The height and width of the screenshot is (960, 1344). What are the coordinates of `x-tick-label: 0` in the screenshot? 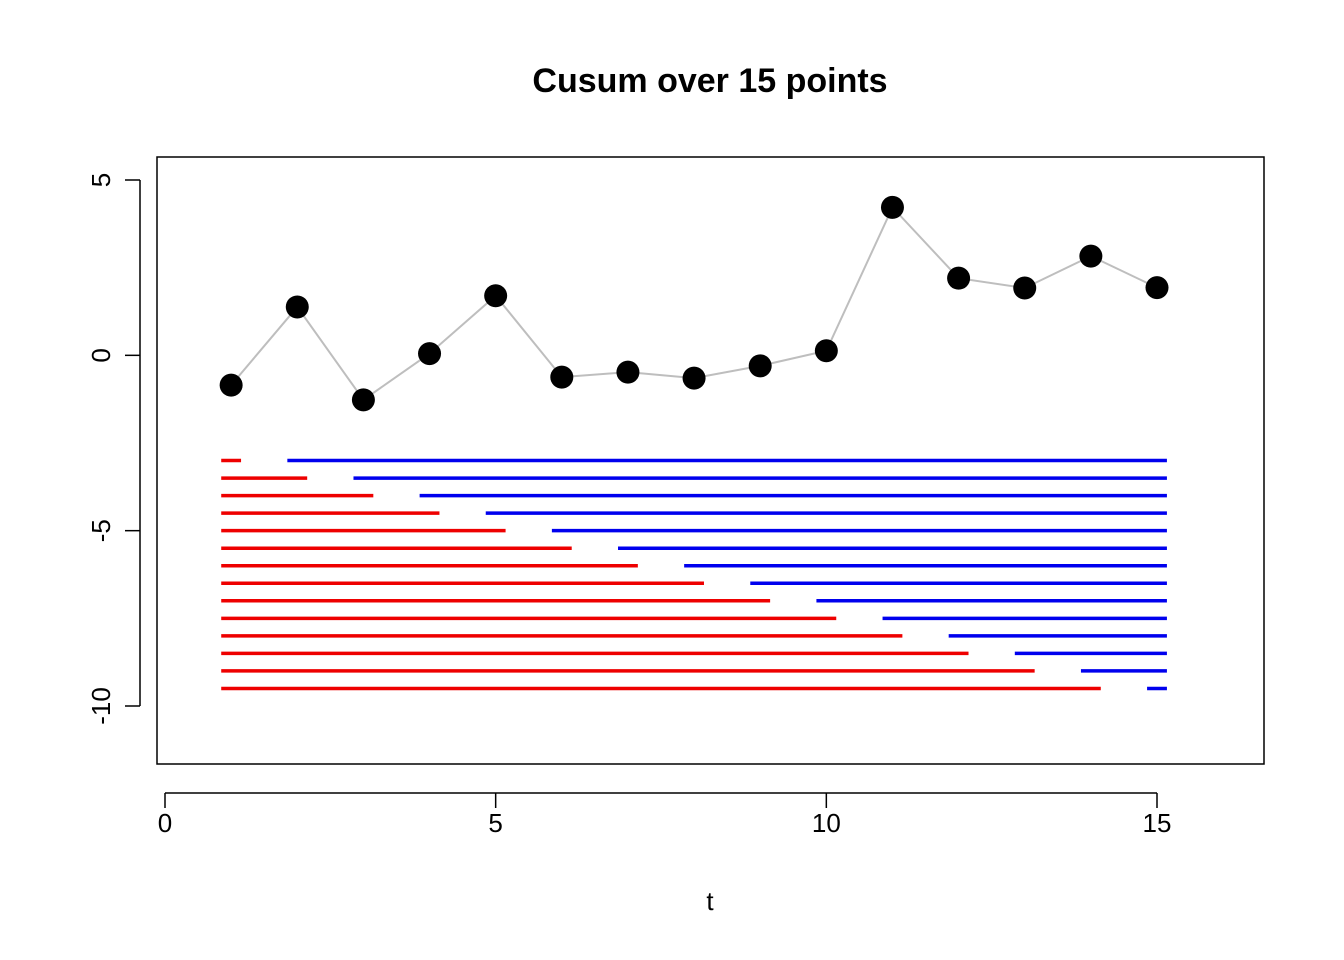 It's located at (165, 823).